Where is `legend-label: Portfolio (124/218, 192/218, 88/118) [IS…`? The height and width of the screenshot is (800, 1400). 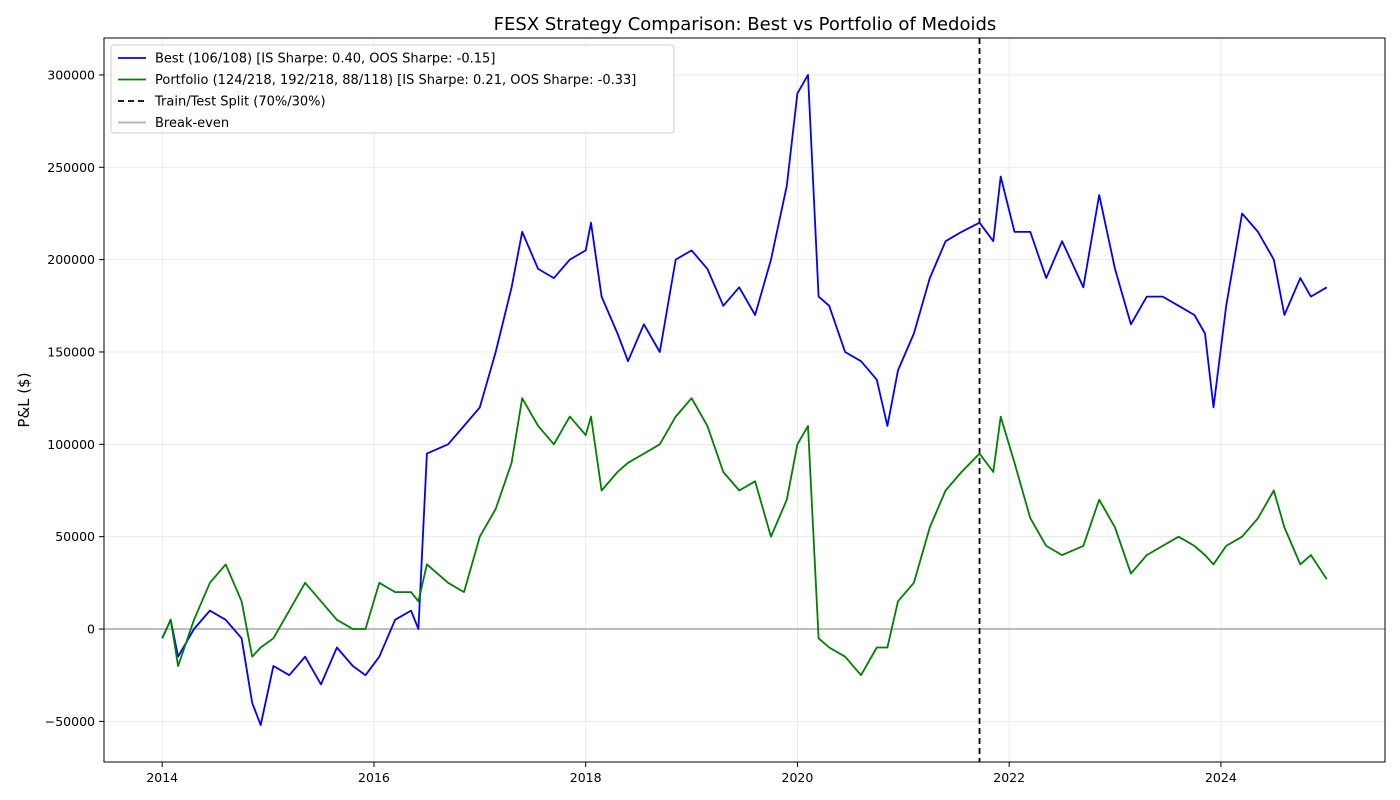
legend-label: Portfolio (124/218, 192/218, 88/118) [IS… is located at coordinates (395, 80).